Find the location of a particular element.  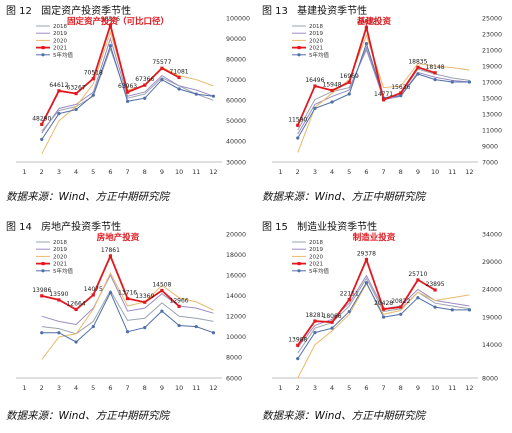

y-tick-label: 80000 is located at coordinates (236, 59).